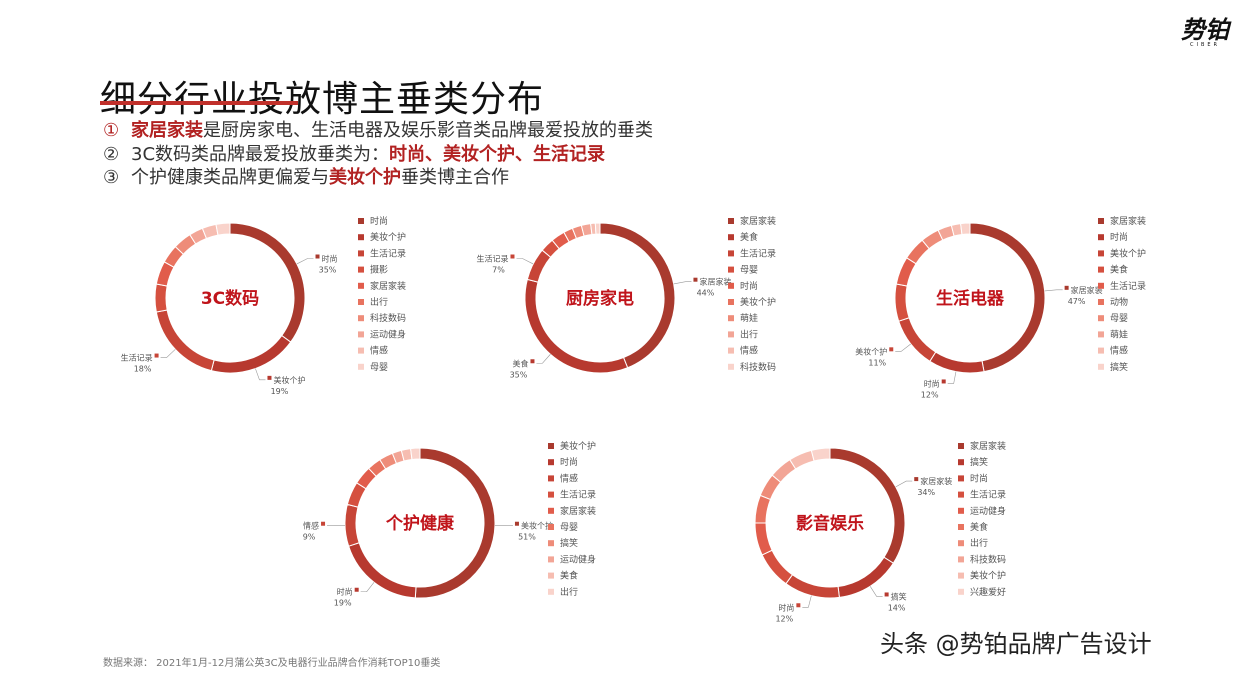 The width and height of the screenshot is (1256, 676). What do you see at coordinates (979, 462) in the screenshot?
I see `legend-label: 搞笑` at bounding box center [979, 462].